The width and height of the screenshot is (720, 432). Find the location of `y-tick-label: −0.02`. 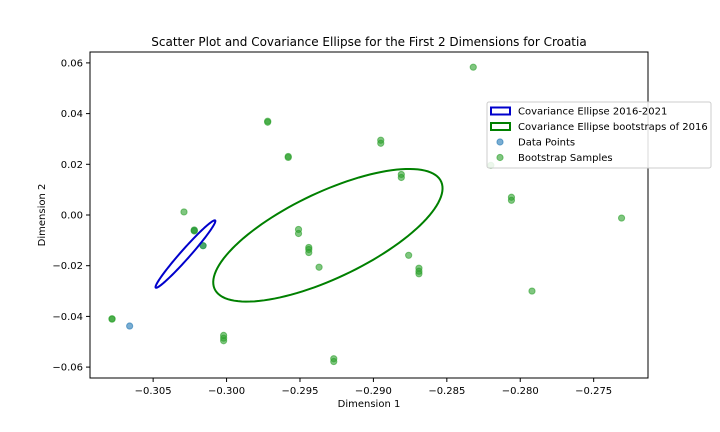

y-tick-label: −0.02 is located at coordinates (67, 266).